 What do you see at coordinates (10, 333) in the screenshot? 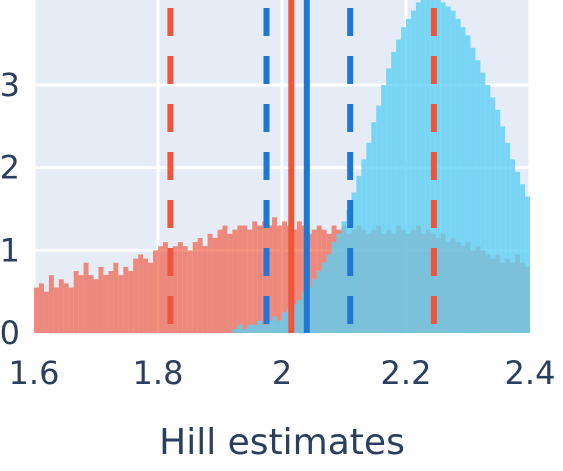
I see `y-tick-label: 0` at bounding box center [10, 333].